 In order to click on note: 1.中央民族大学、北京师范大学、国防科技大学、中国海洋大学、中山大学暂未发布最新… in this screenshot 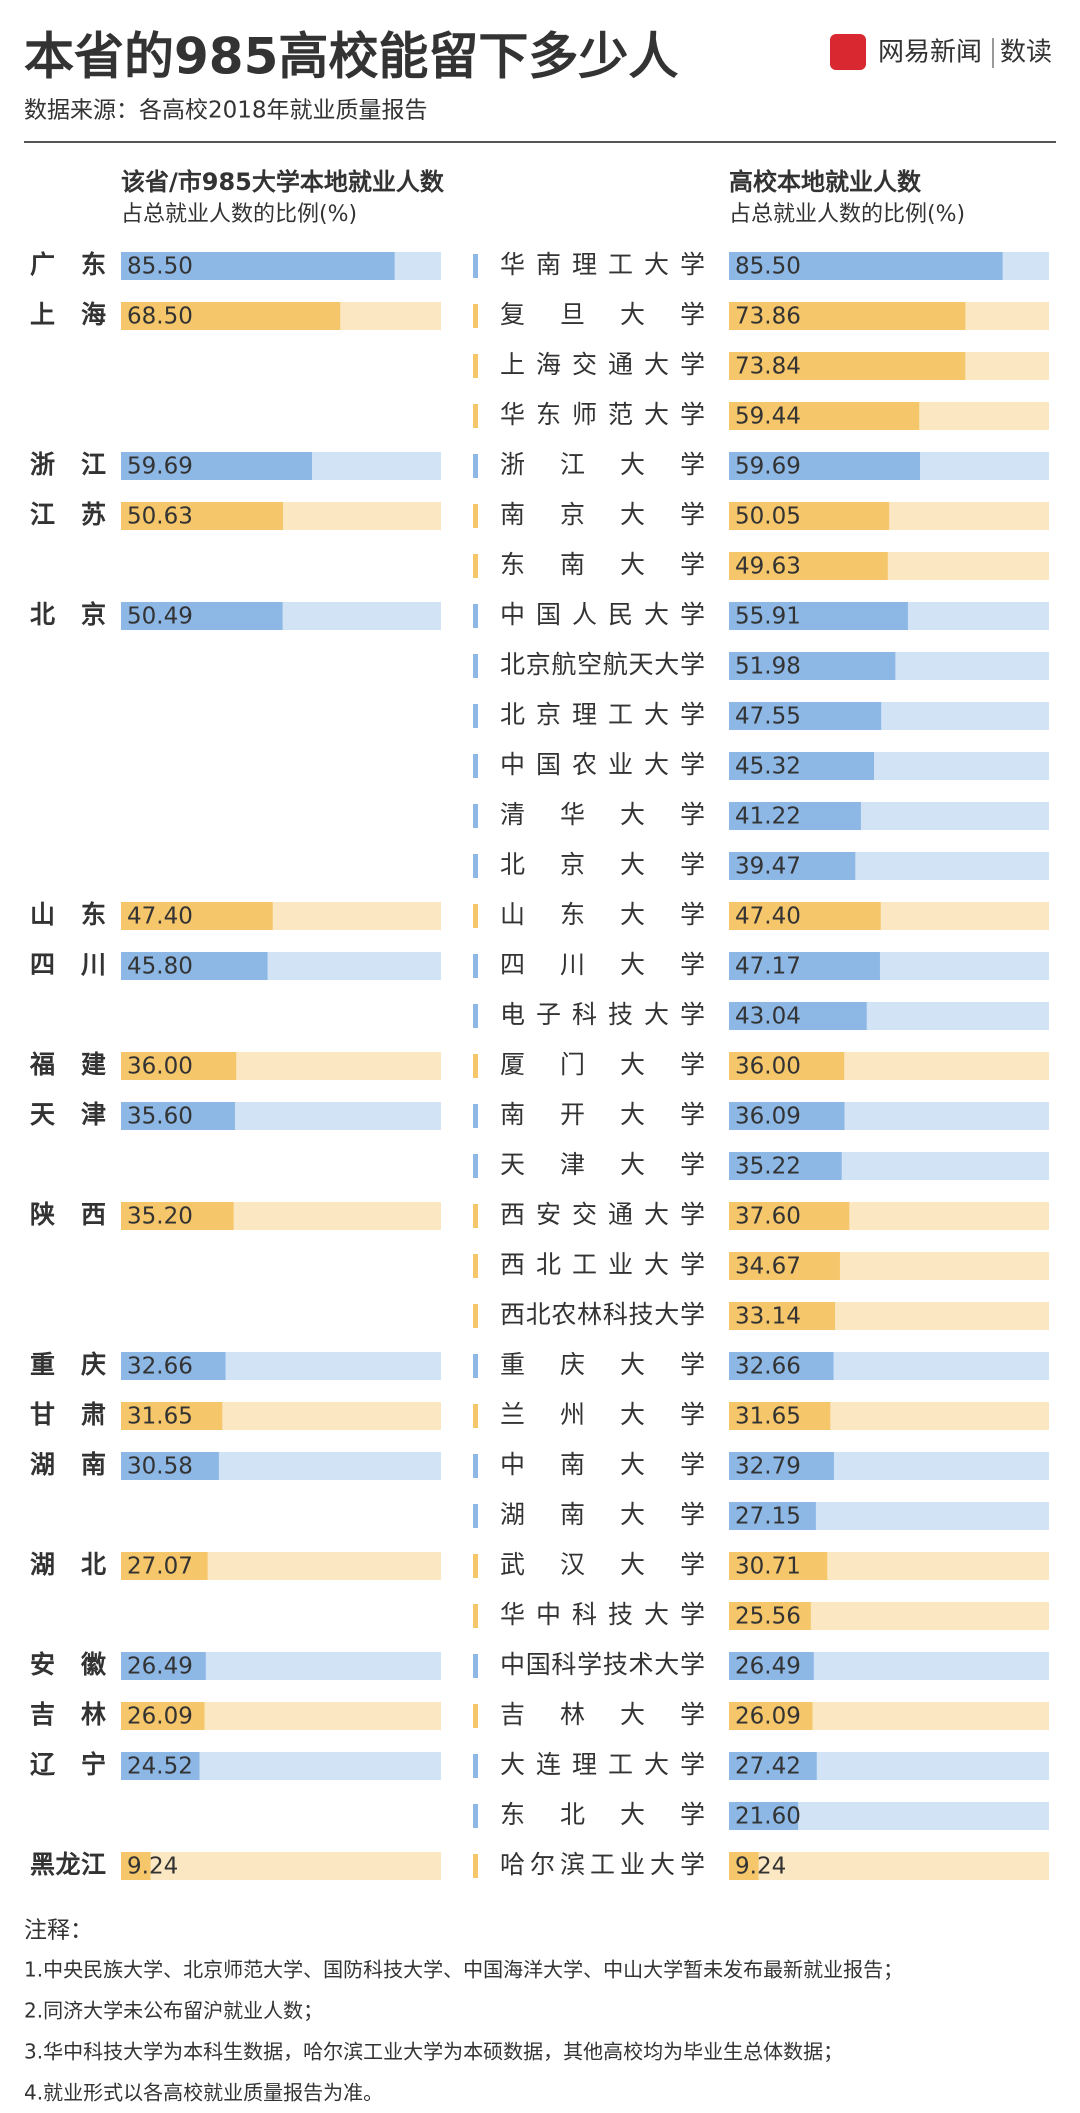, I will do `click(463, 1970)`.